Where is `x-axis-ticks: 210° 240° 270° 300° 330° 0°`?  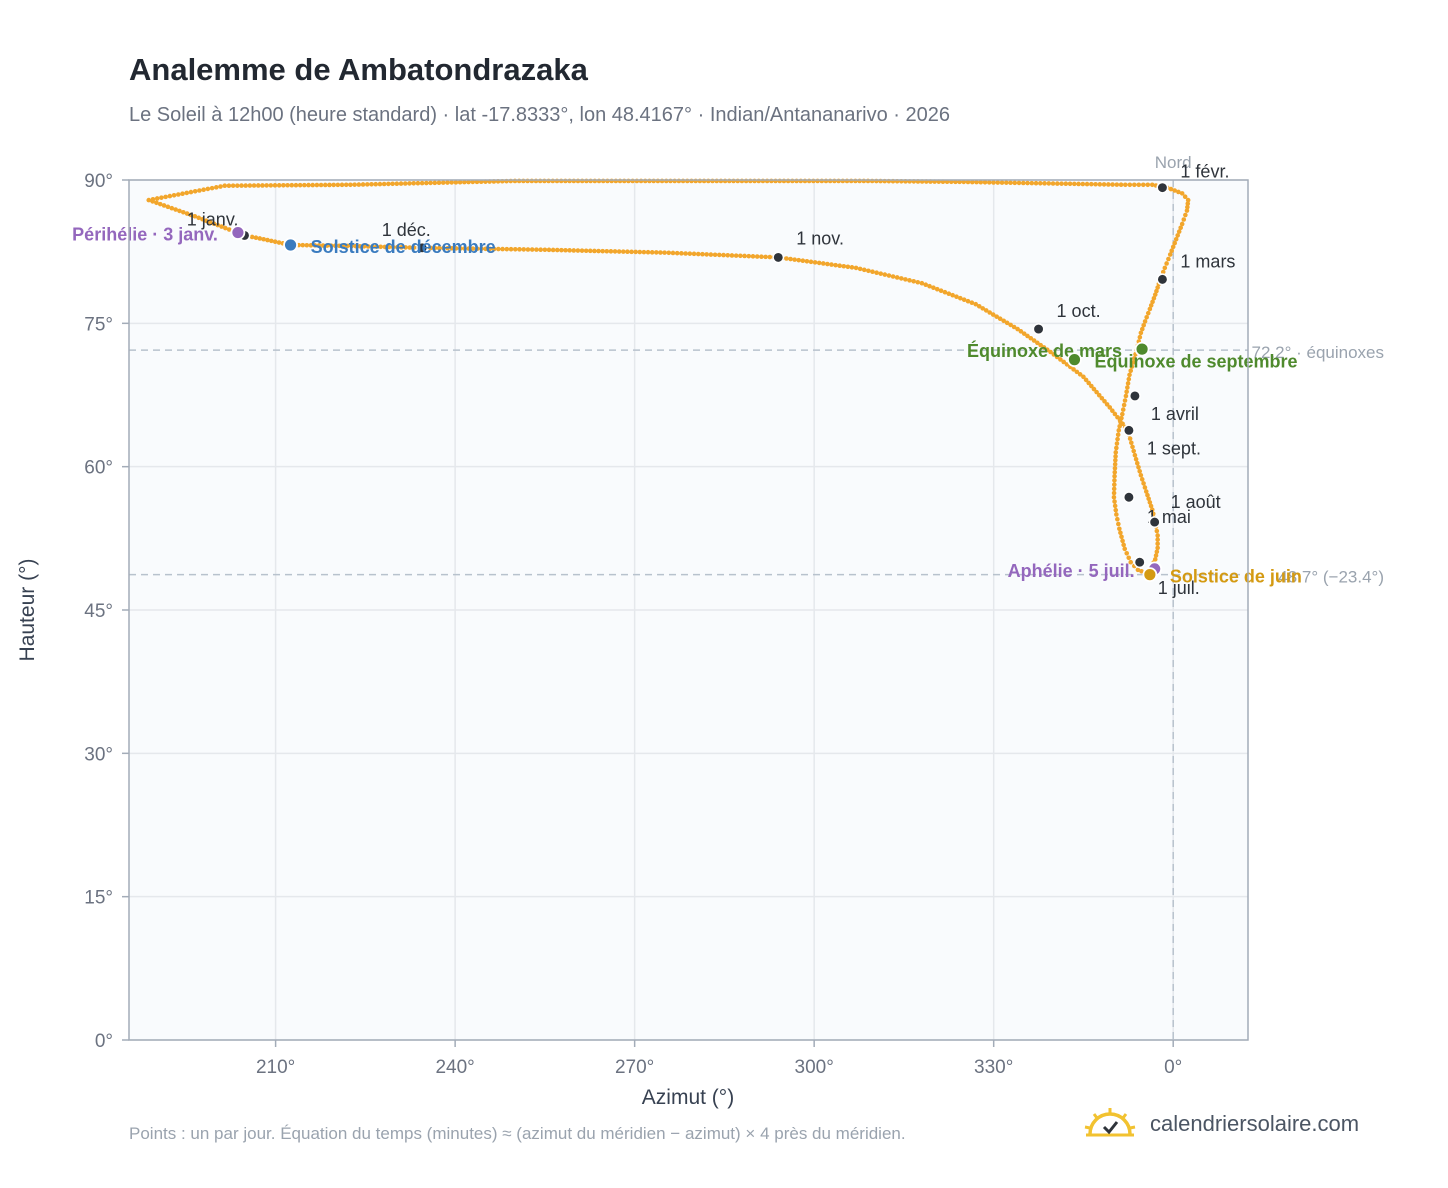
x-axis-ticks: 210° 240° 270° 300° 330° 0° is located at coordinates (719, 1059).